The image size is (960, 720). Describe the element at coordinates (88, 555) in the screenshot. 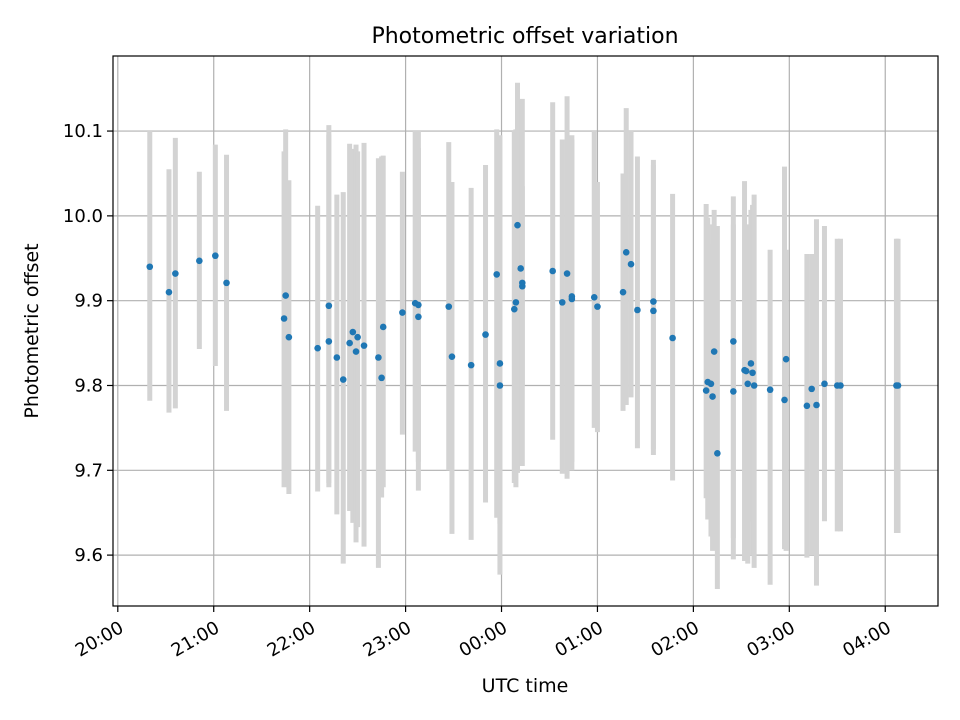

I see `y-tick-label: 9.6` at that location.